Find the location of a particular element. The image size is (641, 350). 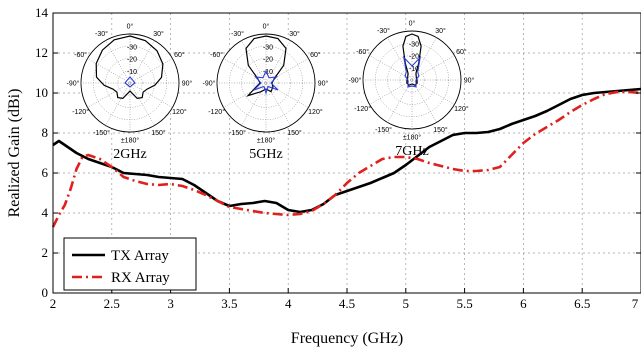

x-tick-label: 3 is located at coordinates (170, 303).